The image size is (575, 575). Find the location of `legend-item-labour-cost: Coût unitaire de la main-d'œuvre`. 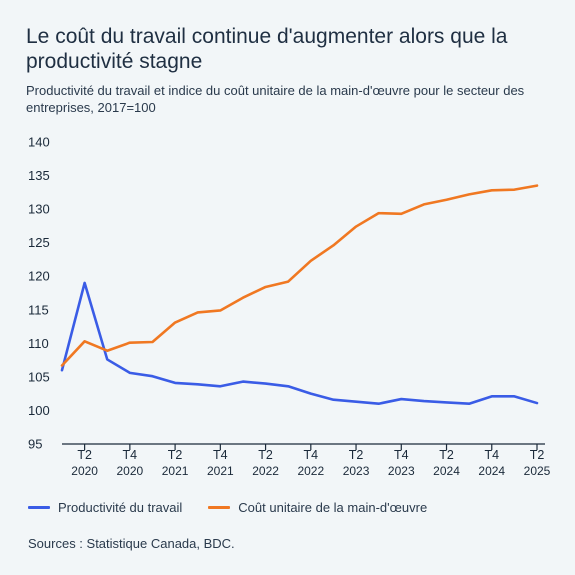

legend-item-labour-cost: Coût unitaire de la main-d'œuvre is located at coordinates (317, 507).